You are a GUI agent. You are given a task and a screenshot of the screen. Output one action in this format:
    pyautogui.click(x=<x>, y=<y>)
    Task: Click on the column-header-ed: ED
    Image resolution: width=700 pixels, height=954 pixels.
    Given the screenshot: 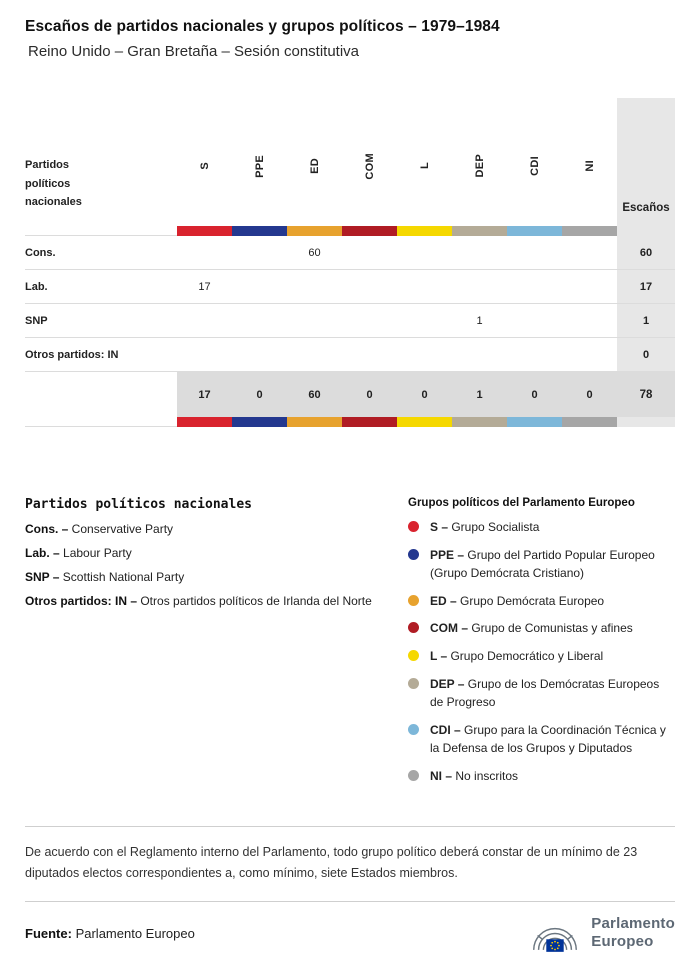 What is the action you would take?
    pyautogui.click(x=314, y=162)
    